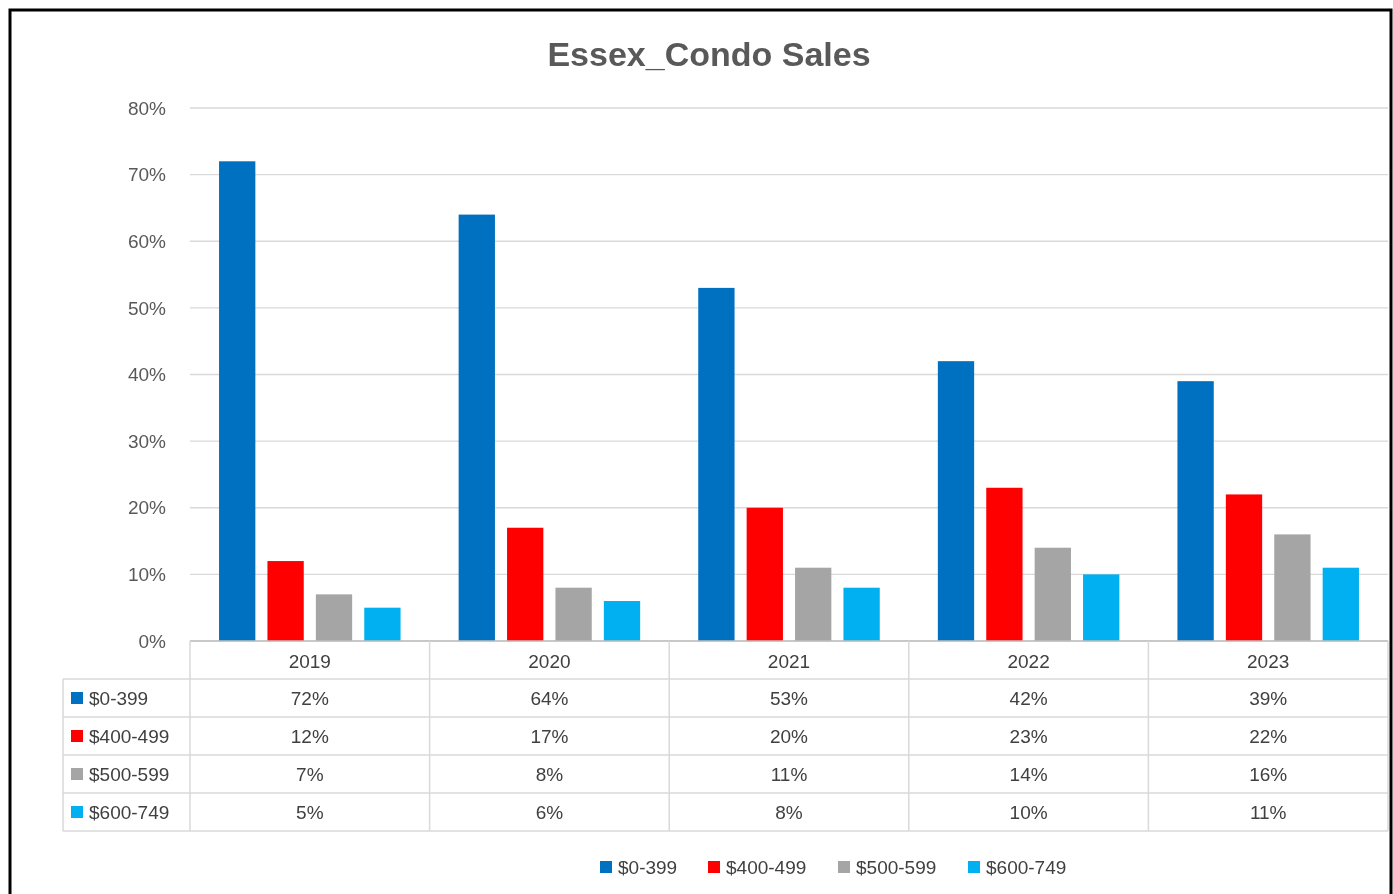 Image resolution: width=1393 pixels, height=894 pixels. What do you see at coordinates (766, 867) in the screenshot?
I see `text: $400-499` at bounding box center [766, 867].